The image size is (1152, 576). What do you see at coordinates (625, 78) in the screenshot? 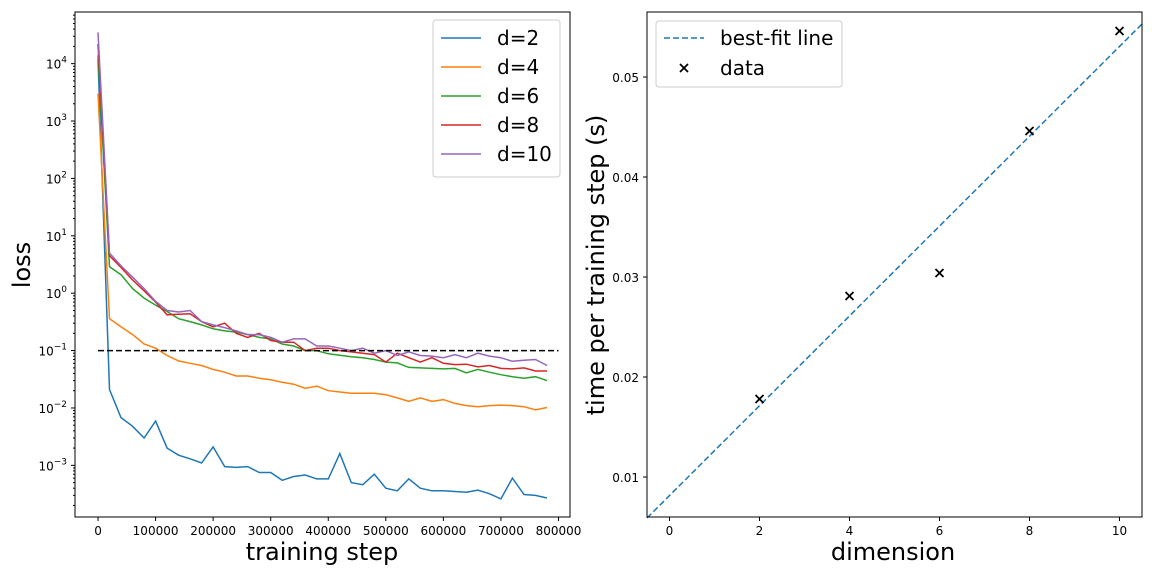
I see `time-y-tick-label: 0.05` at bounding box center [625, 78].